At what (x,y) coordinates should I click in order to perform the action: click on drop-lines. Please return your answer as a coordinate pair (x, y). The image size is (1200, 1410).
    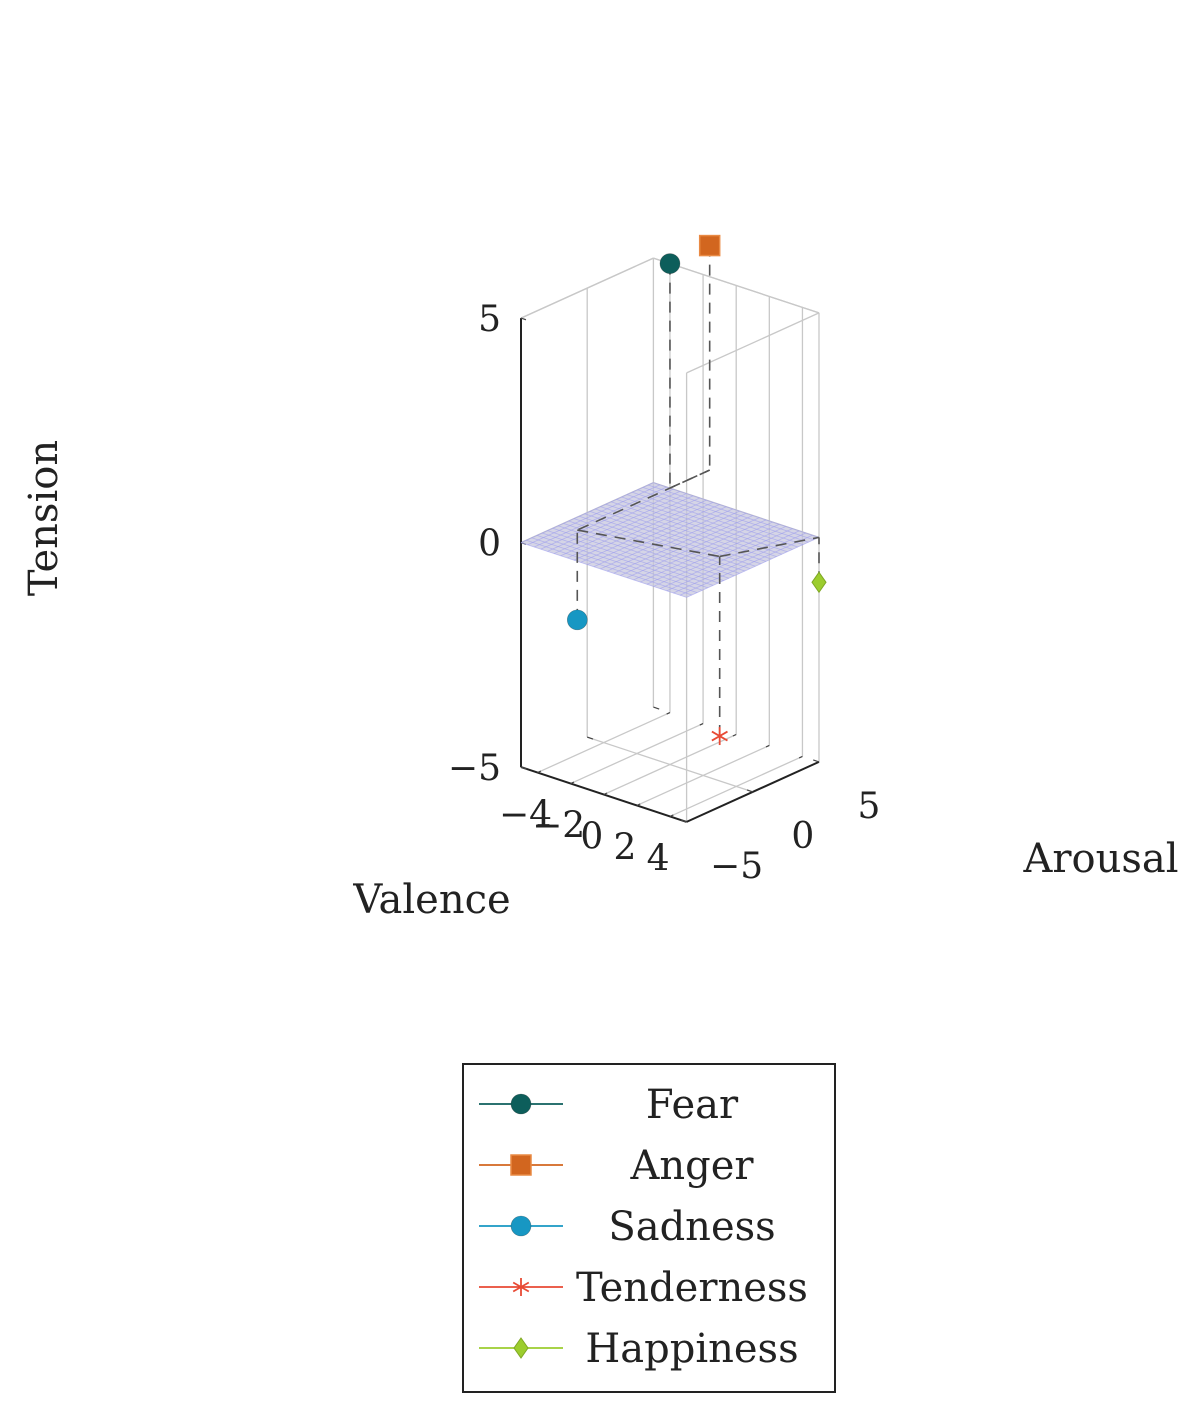
    Looking at the image, I should click on (698, 491).